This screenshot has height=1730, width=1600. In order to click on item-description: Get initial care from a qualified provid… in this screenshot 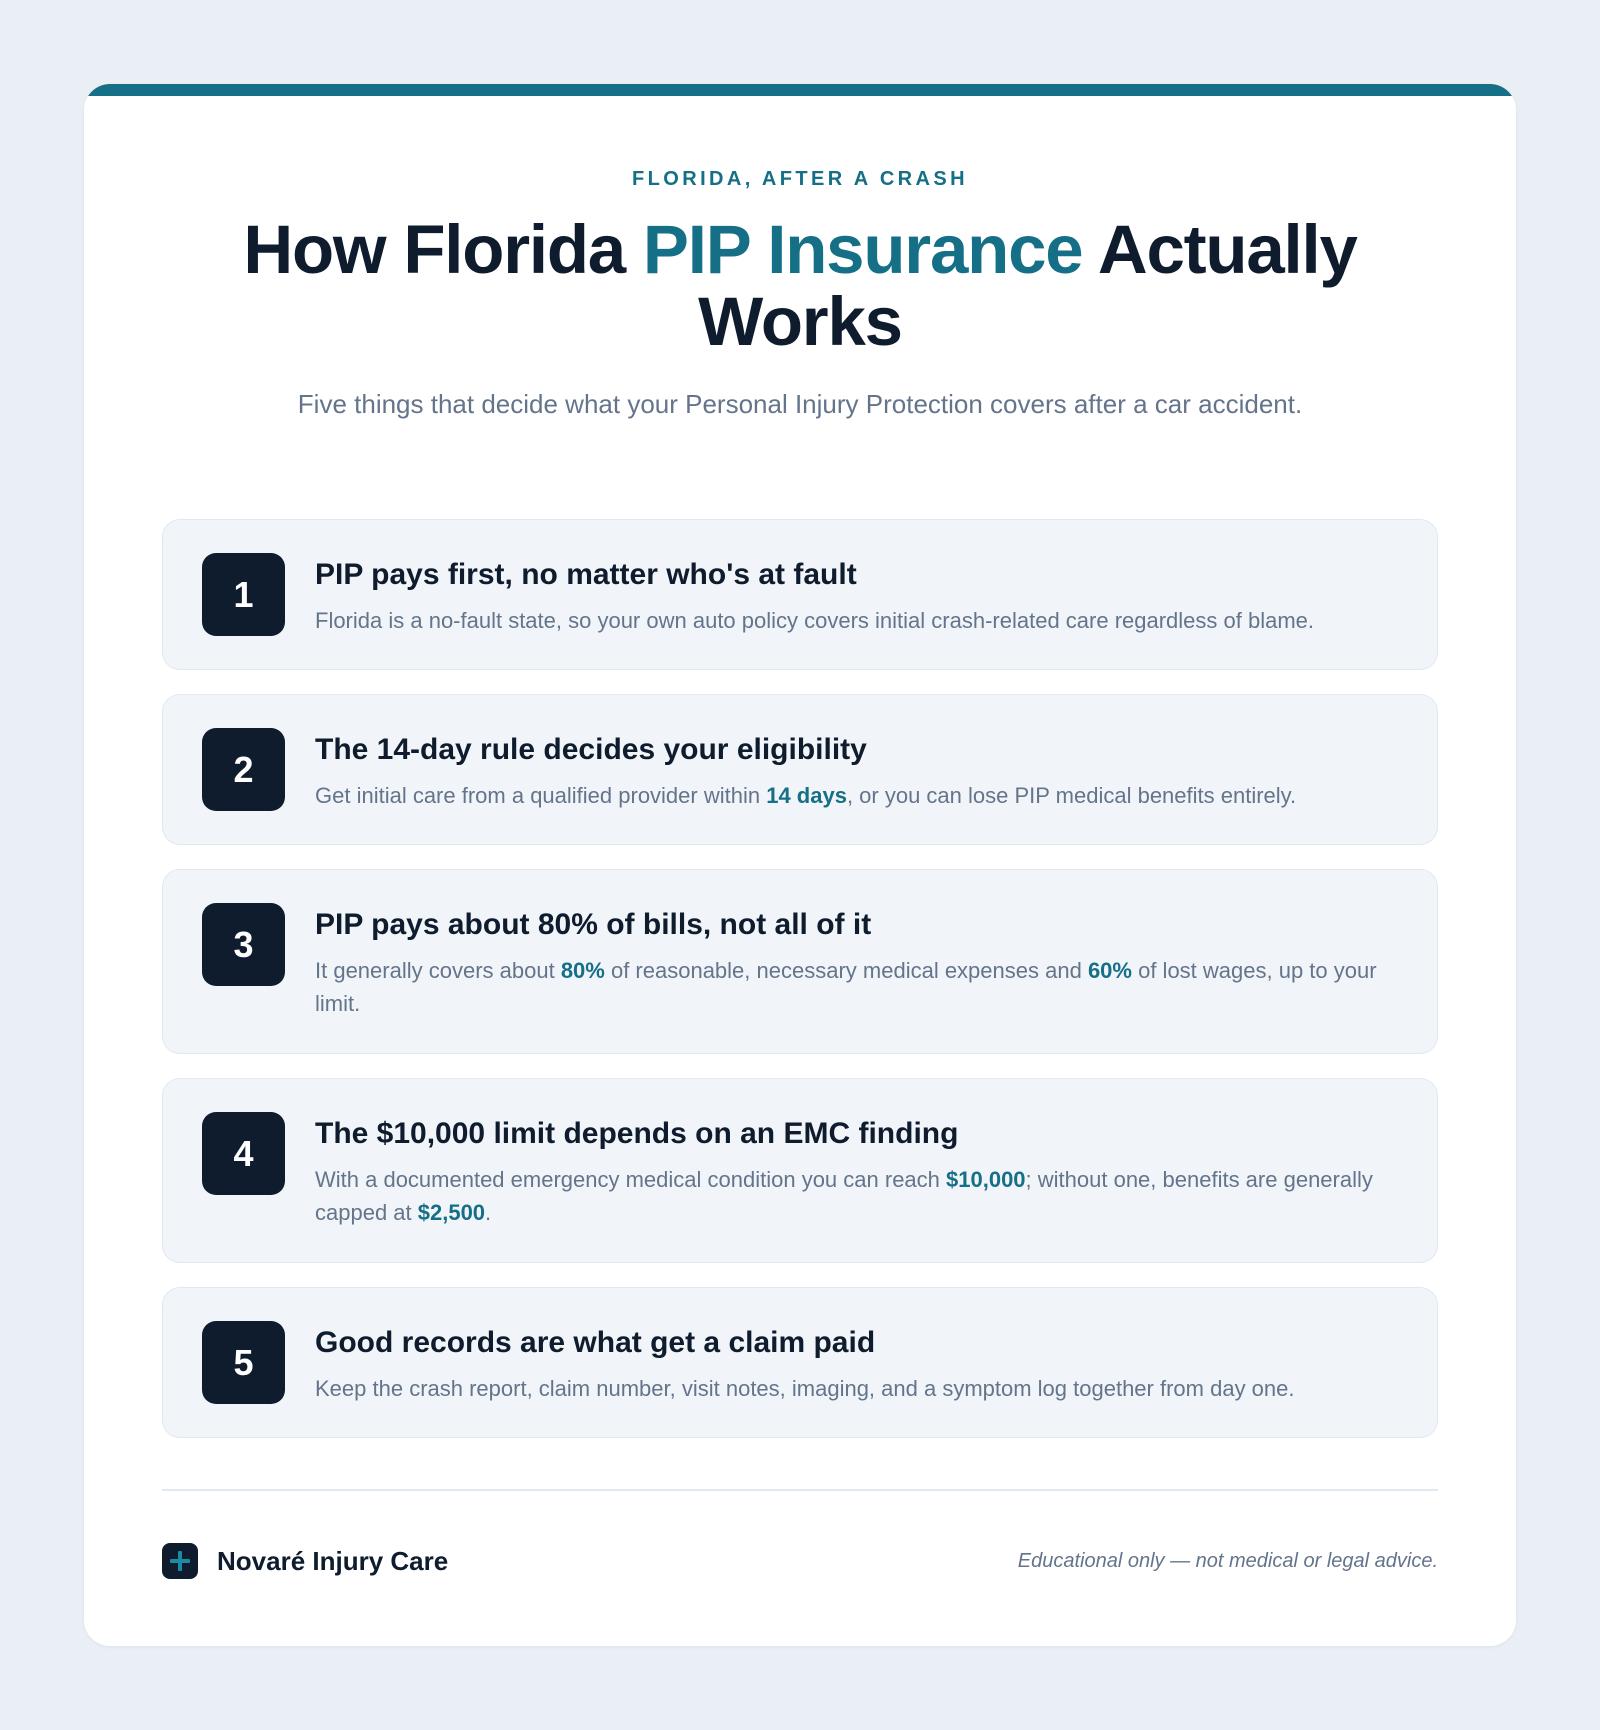, I will do `click(858, 795)`.